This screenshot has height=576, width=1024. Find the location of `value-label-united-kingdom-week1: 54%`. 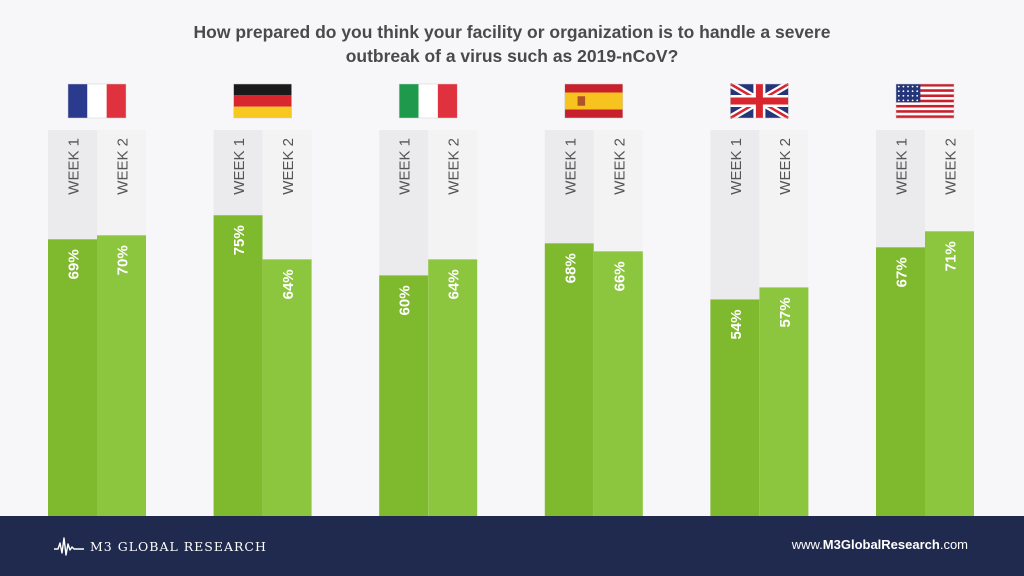

value-label-united-kingdom-week1: 54% is located at coordinates (736, 324).